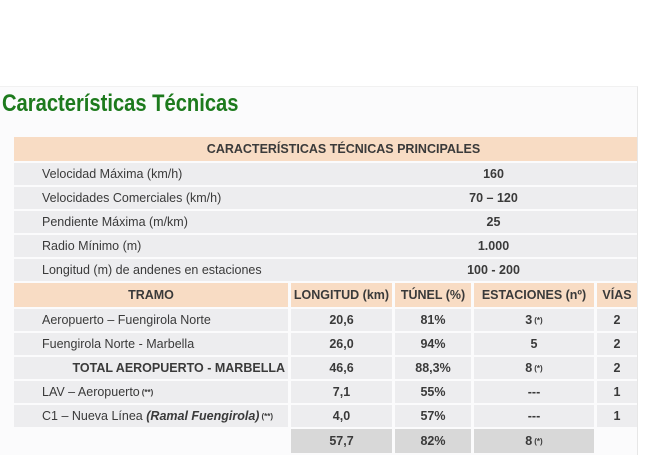  Describe the element at coordinates (325, 149) in the screenshot. I see `table-main-header: CARACTERÍSTICAS TÉCNICAS PRINCIPALES` at that location.